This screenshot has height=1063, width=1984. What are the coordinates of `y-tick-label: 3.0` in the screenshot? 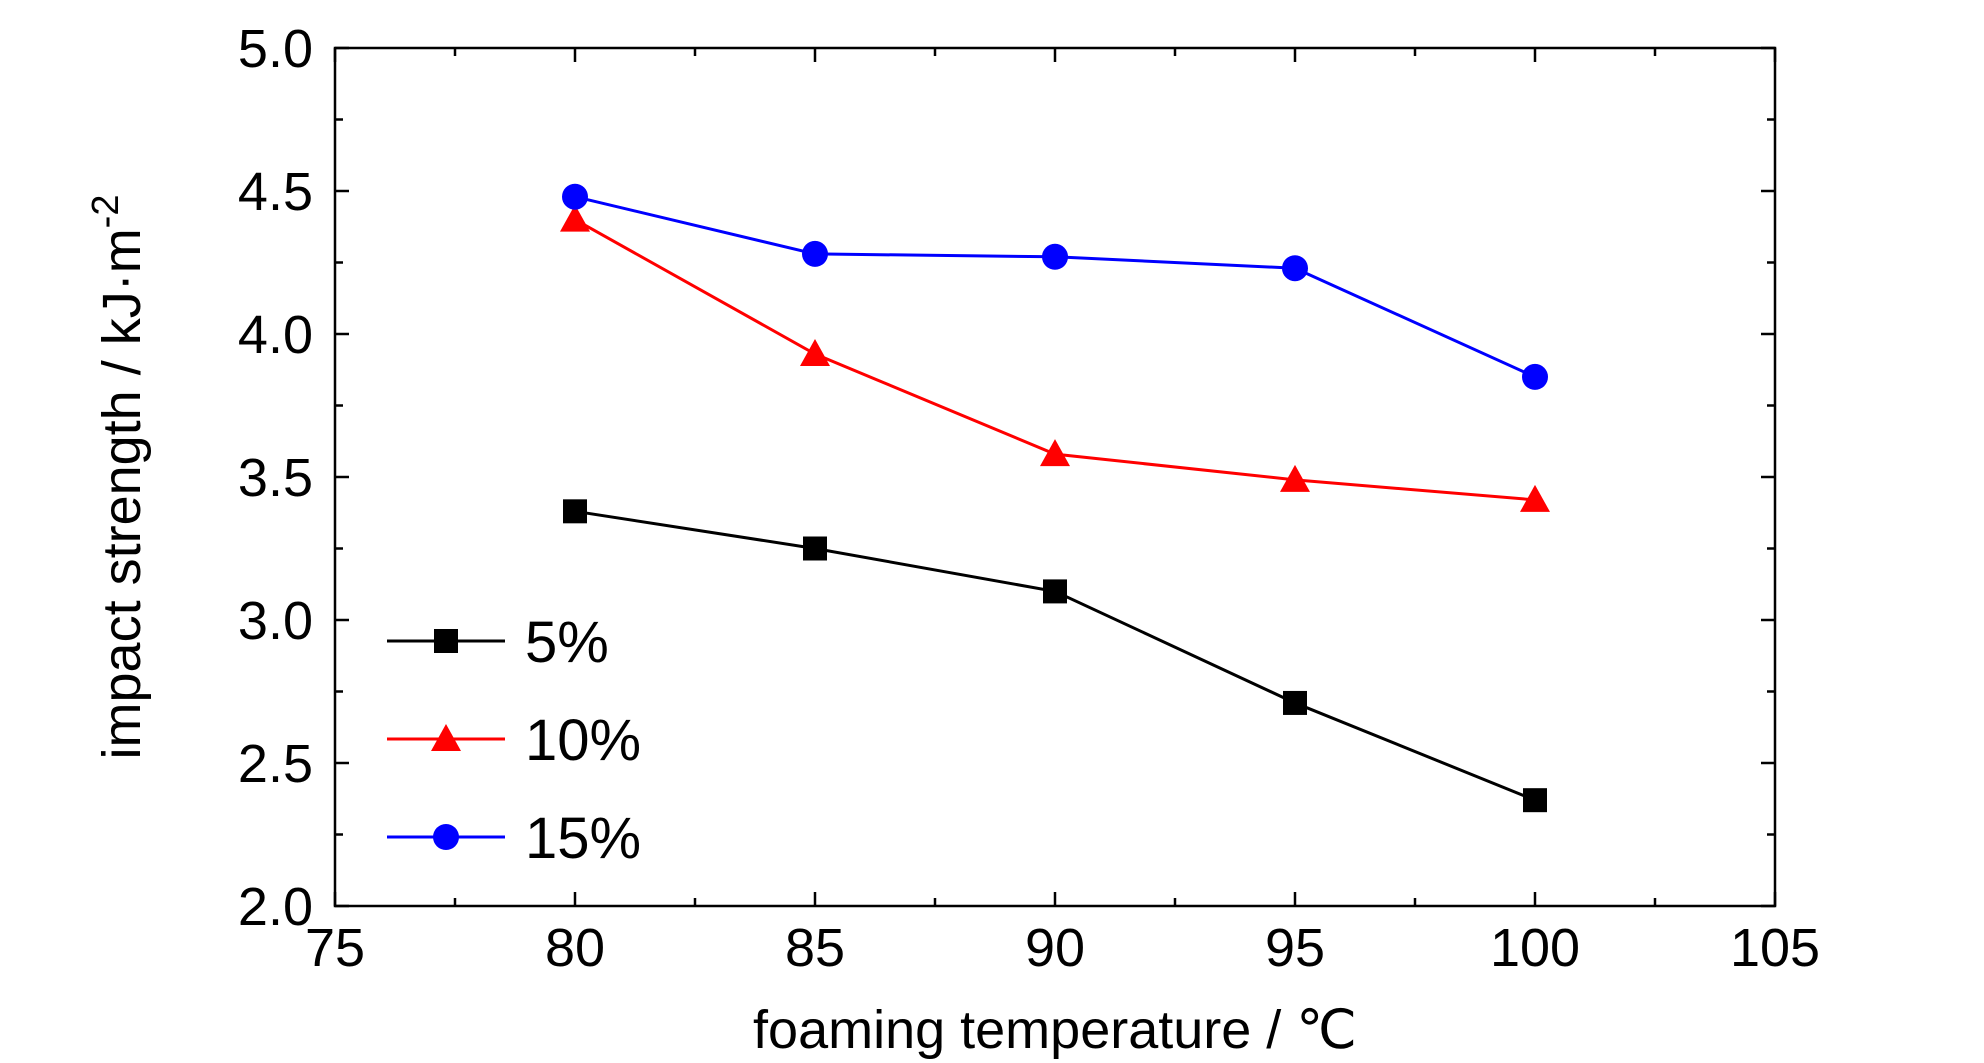 It's located at (275, 621).